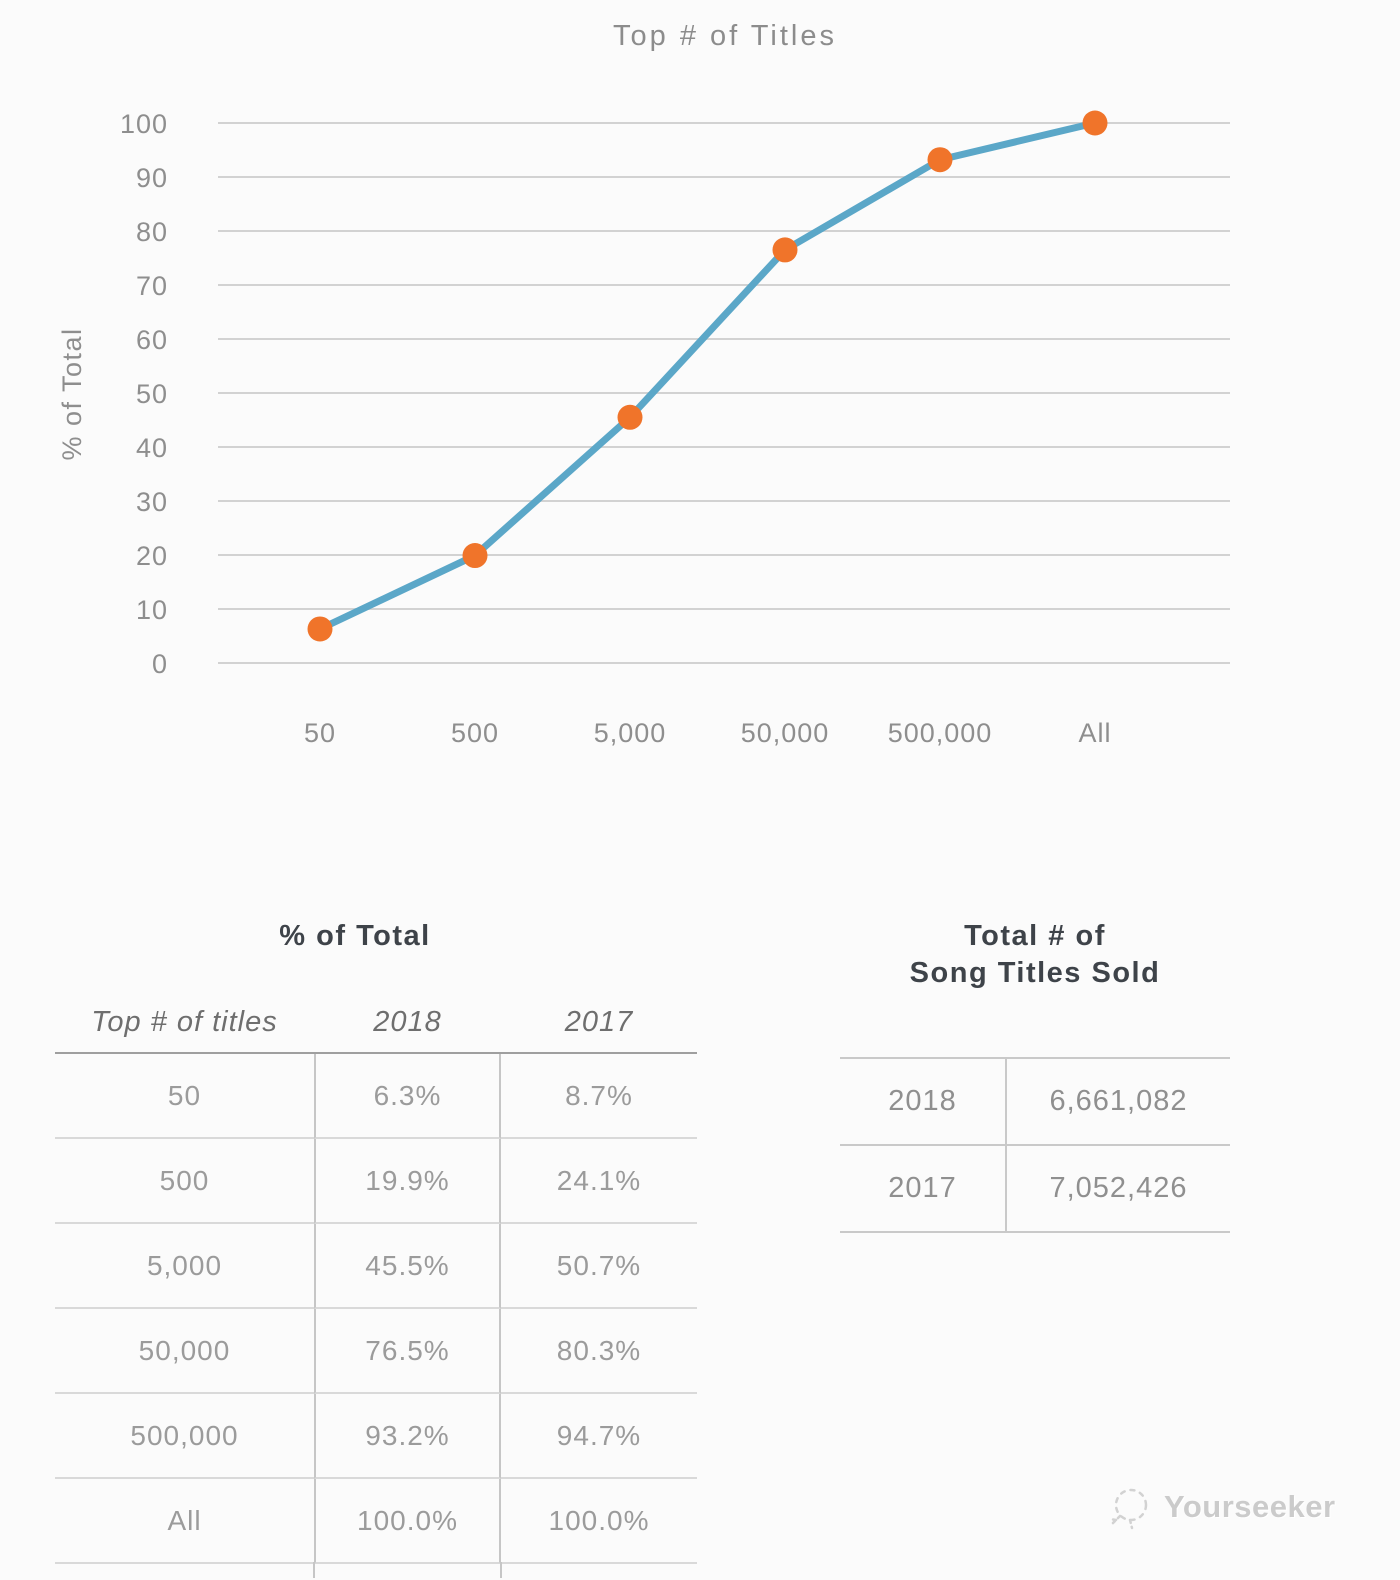  Describe the element at coordinates (152, 502) in the screenshot. I see `y-tick-label: 30` at that location.